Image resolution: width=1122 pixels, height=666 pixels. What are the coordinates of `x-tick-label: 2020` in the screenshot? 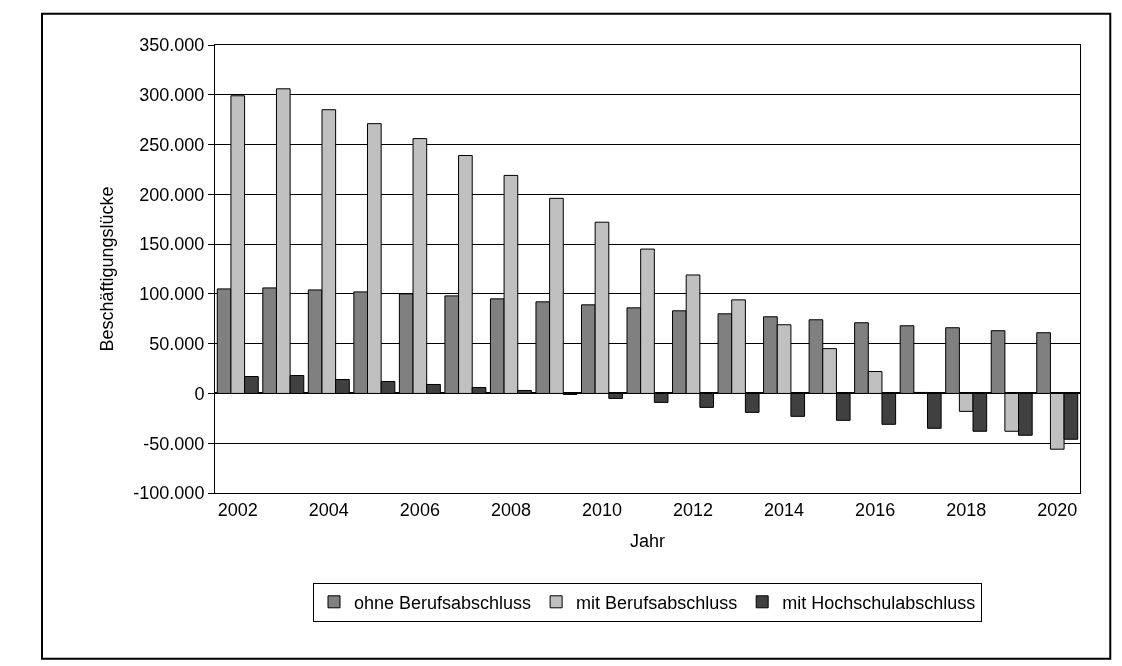 It's located at (1057, 509).